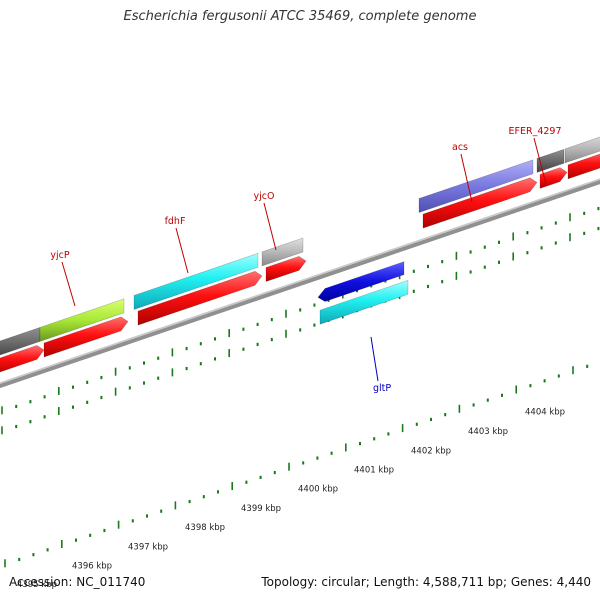 Image resolution: width=600 pixels, height=600 pixels. Describe the element at coordinates (460, 147) in the screenshot. I see `gene-label: acs` at that location.